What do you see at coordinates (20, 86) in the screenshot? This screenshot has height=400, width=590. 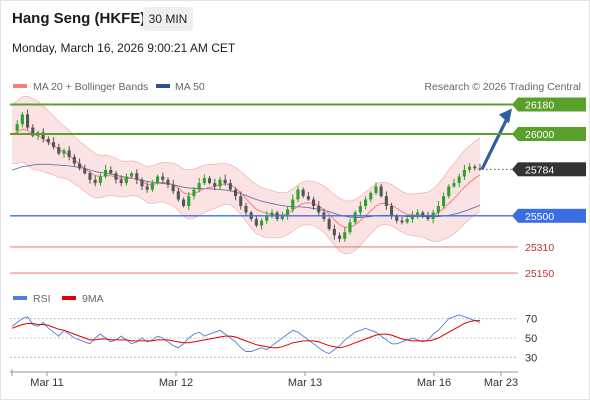 I see `ma20-legend-swatch` at bounding box center [20, 86].